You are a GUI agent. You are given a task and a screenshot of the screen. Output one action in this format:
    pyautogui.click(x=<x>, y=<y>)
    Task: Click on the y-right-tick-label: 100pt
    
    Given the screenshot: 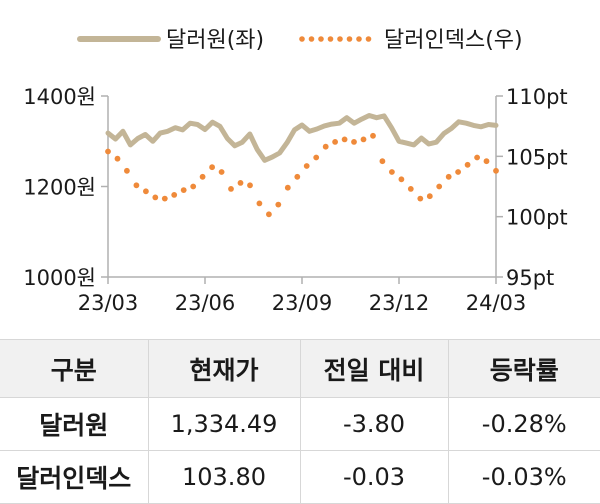 What is the action you would take?
    pyautogui.click(x=537, y=218)
    